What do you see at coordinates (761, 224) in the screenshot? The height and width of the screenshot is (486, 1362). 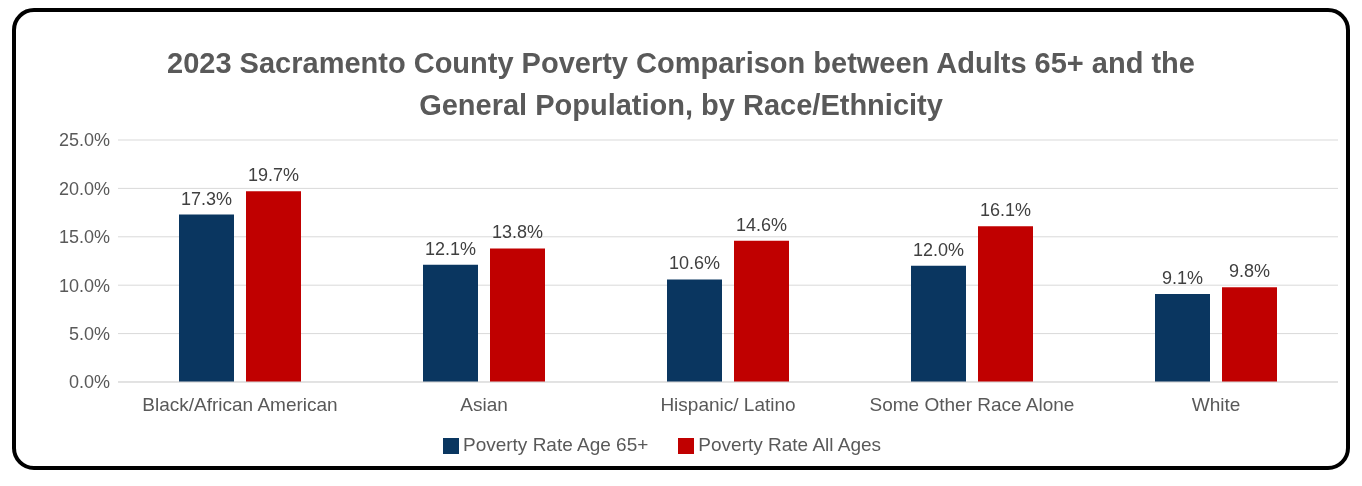 I see `data-label: 14.6%` at bounding box center [761, 224].